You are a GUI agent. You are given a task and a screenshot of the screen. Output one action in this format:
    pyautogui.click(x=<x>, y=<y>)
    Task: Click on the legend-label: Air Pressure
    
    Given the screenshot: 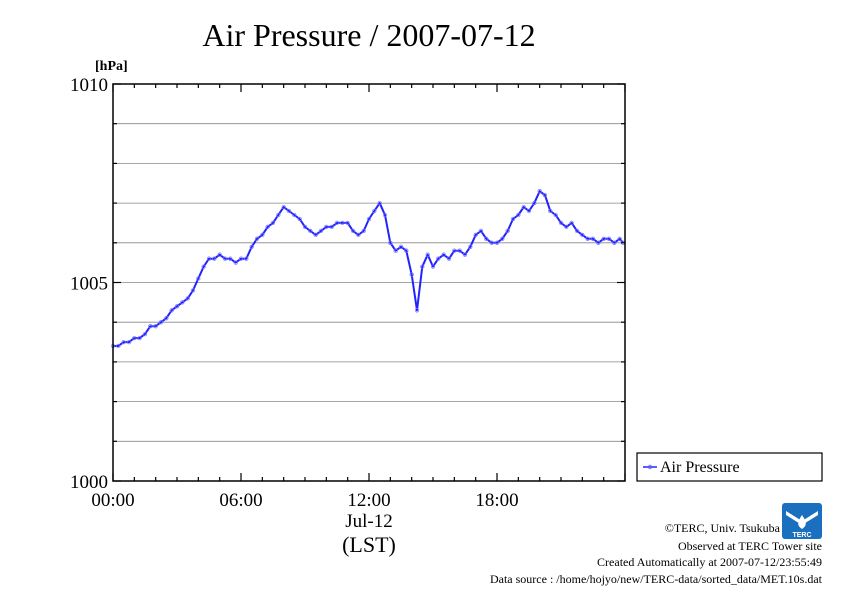 What is the action you would take?
    pyautogui.click(x=700, y=467)
    